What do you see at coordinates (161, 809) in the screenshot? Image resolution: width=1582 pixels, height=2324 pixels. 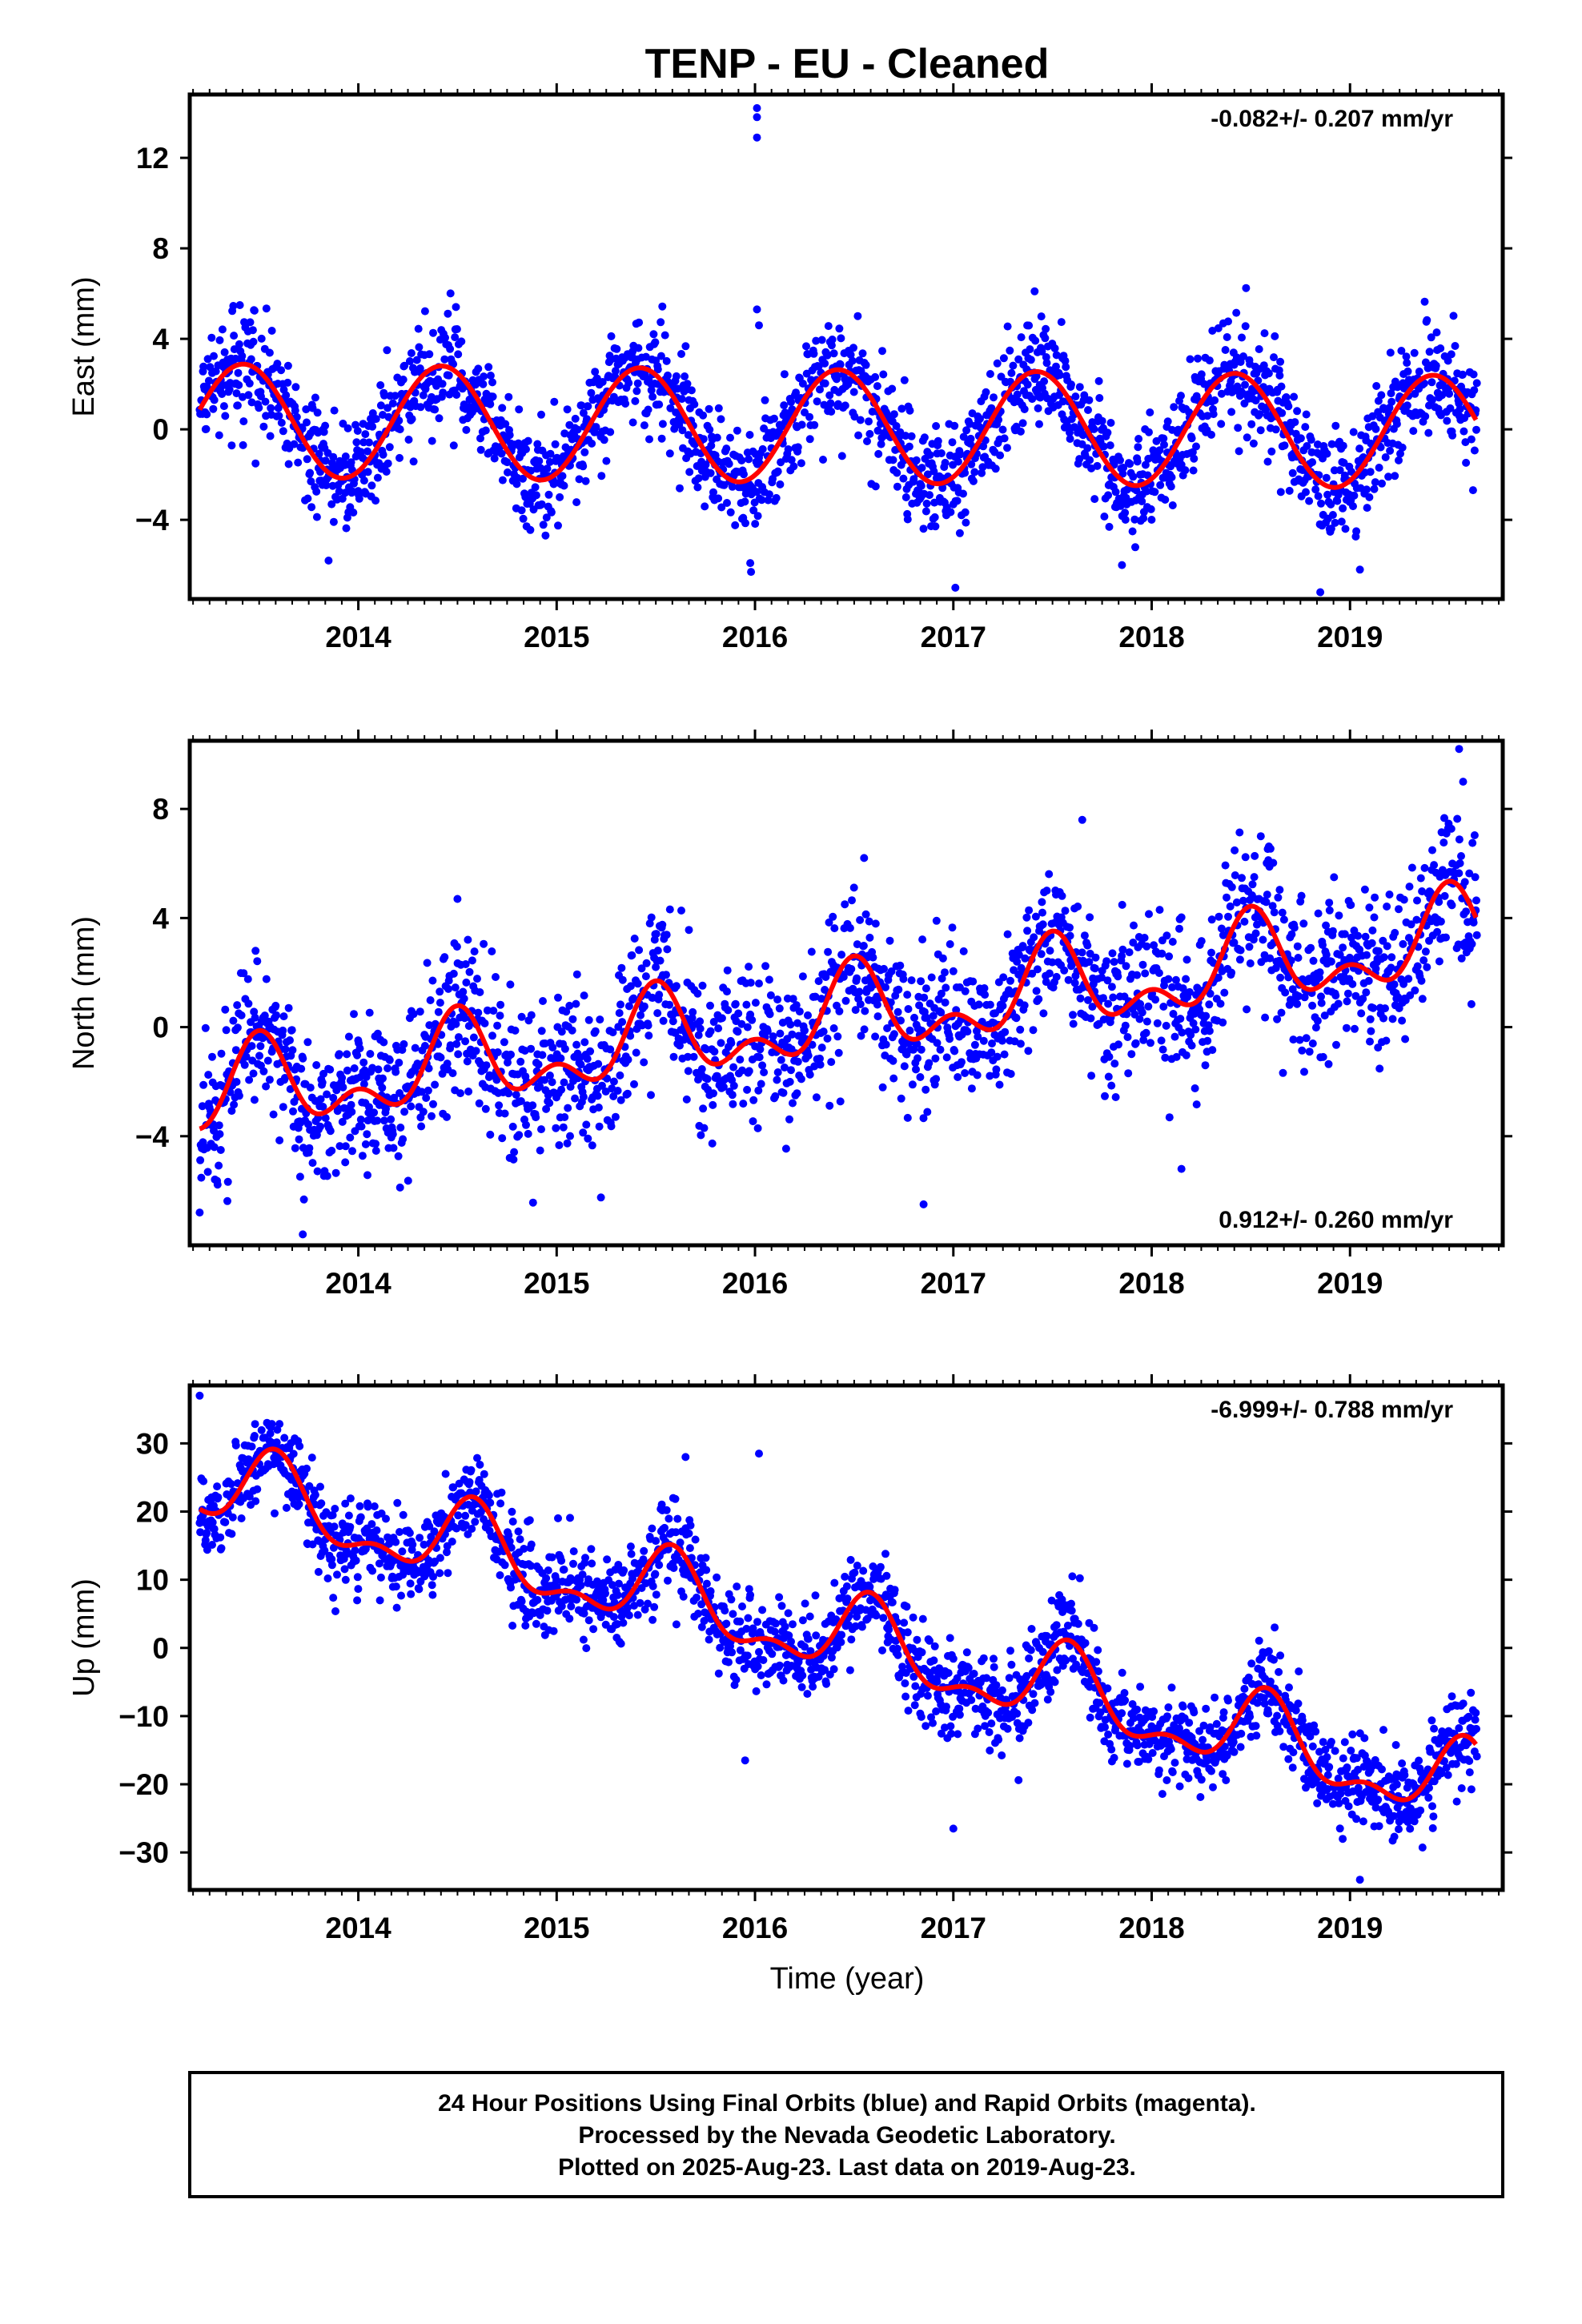 I see `y-tick-label: 8` at bounding box center [161, 809].